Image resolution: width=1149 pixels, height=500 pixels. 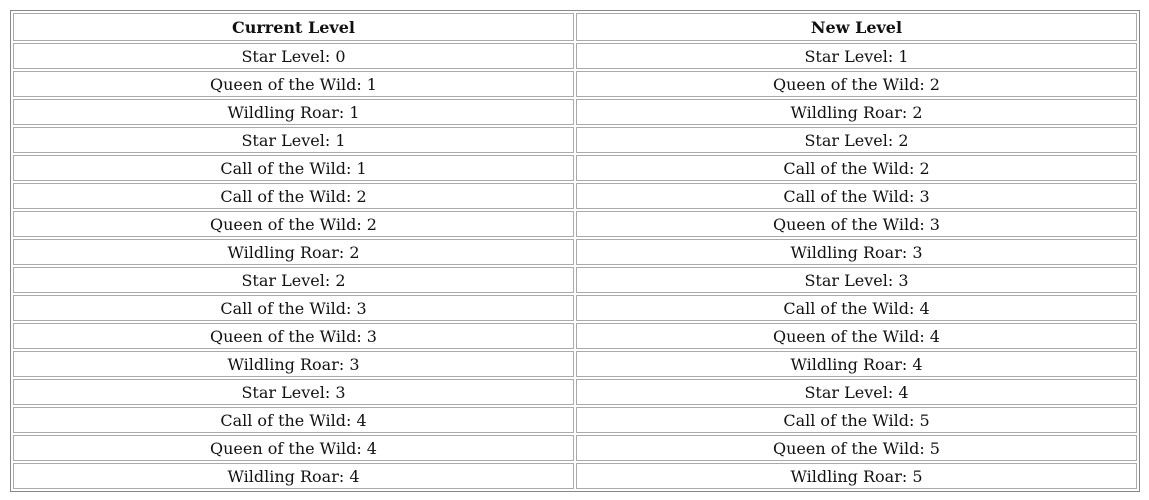 What do you see at coordinates (293, 112) in the screenshot?
I see `table-cell: Wildling Roar: 1` at bounding box center [293, 112].